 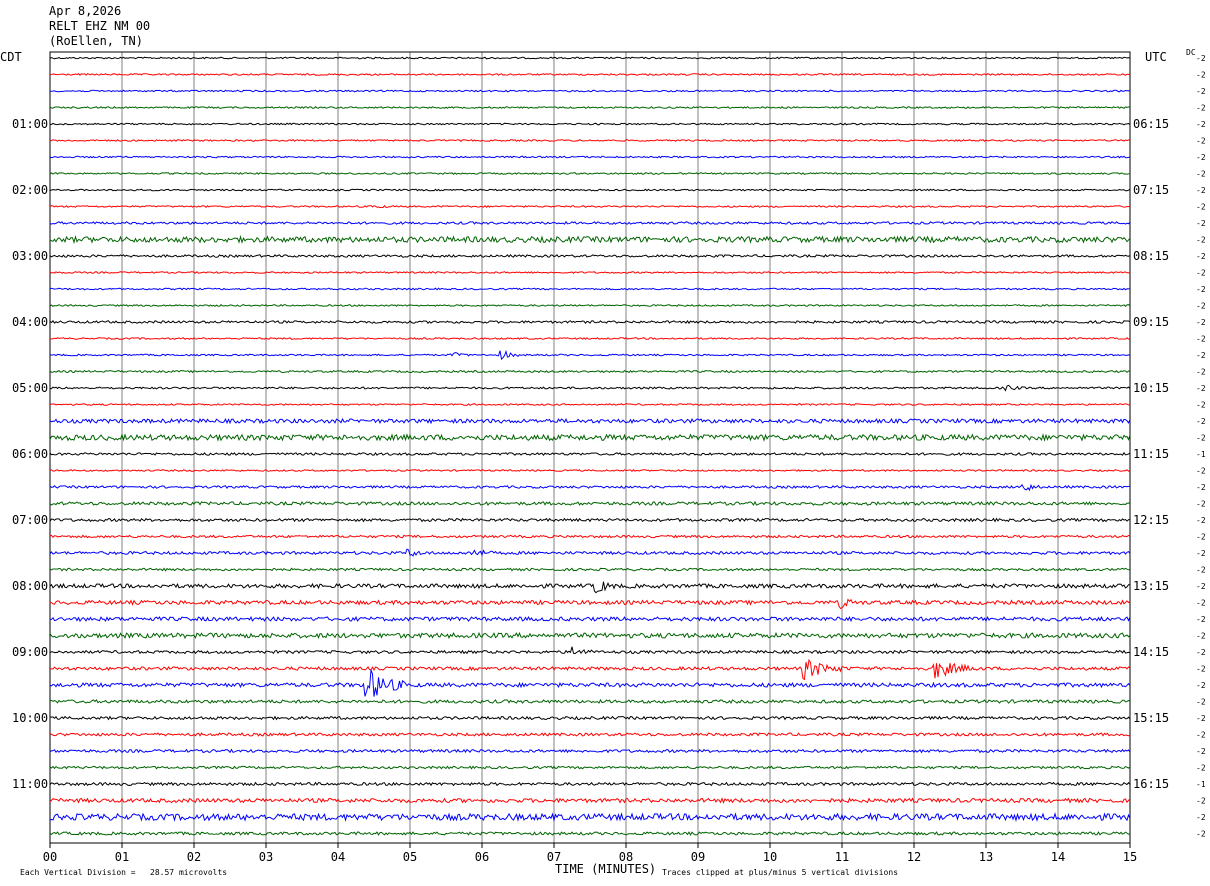 What do you see at coordinates (30, 586) in the screenshot?
I see `left-time-label: 08:00` at bounding box center [30, 586].